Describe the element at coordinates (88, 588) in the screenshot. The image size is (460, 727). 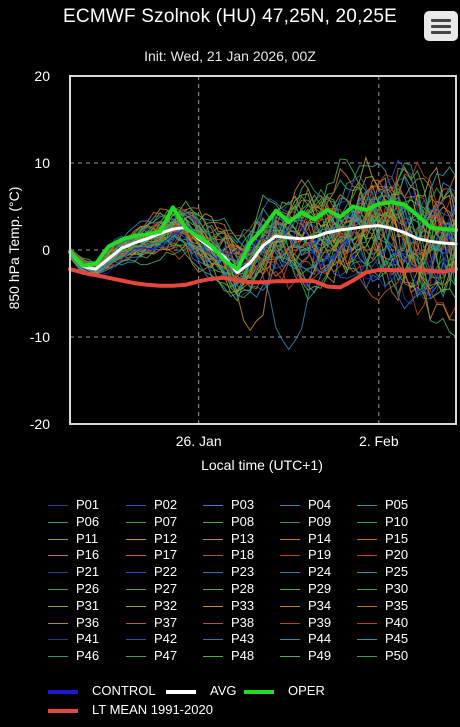
I see `legend-label: P26` at that location.